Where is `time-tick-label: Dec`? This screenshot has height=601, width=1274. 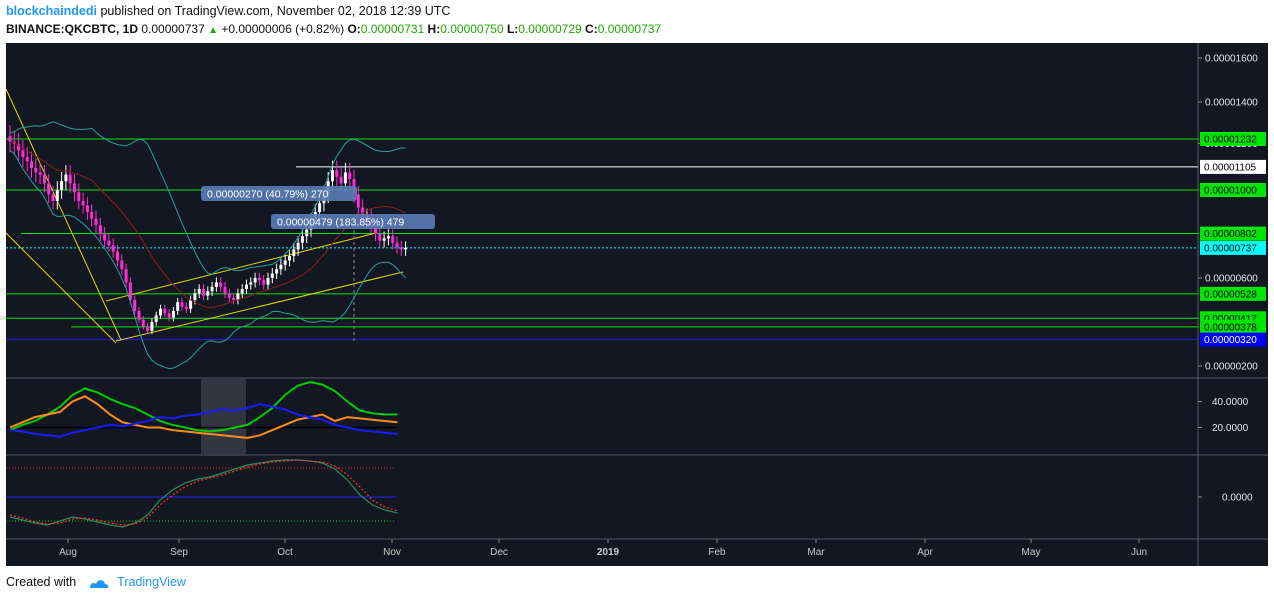
time-tick-label: Dec is located at coordinates (499, 552).